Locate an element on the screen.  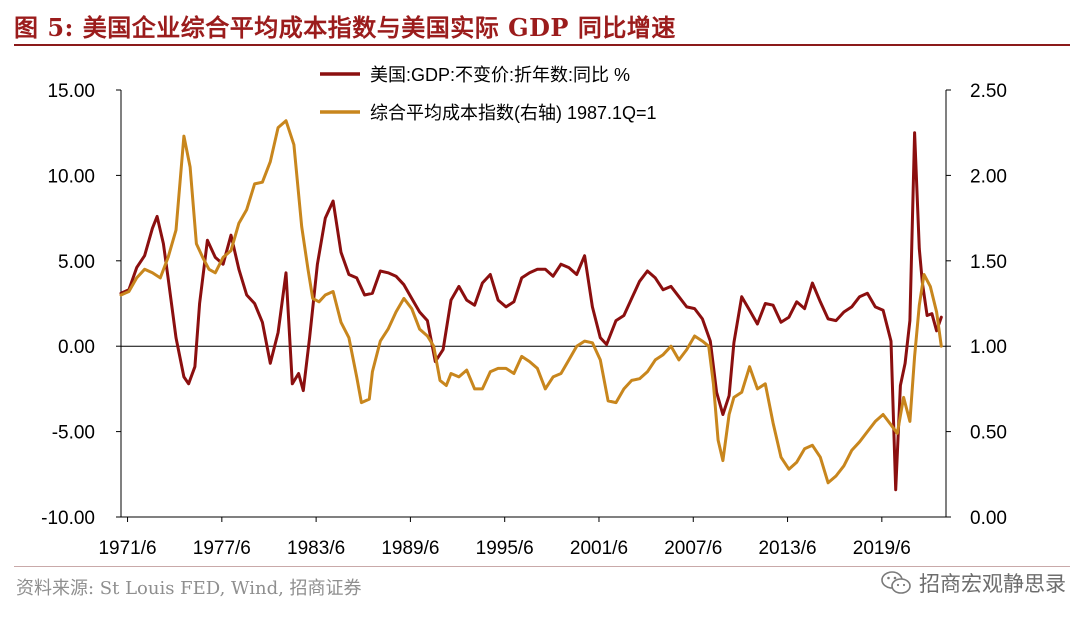
left-tick-label: -10.00 is located at coordinates (68, 518).